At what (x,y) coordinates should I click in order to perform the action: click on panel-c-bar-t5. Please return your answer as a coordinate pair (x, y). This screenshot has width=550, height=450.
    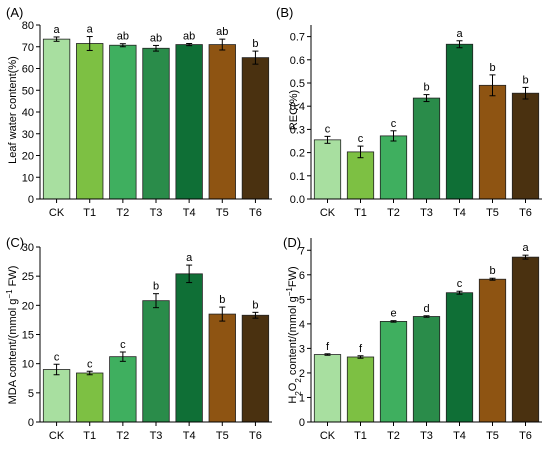
    Looking at the image, I should click on (222, 368).